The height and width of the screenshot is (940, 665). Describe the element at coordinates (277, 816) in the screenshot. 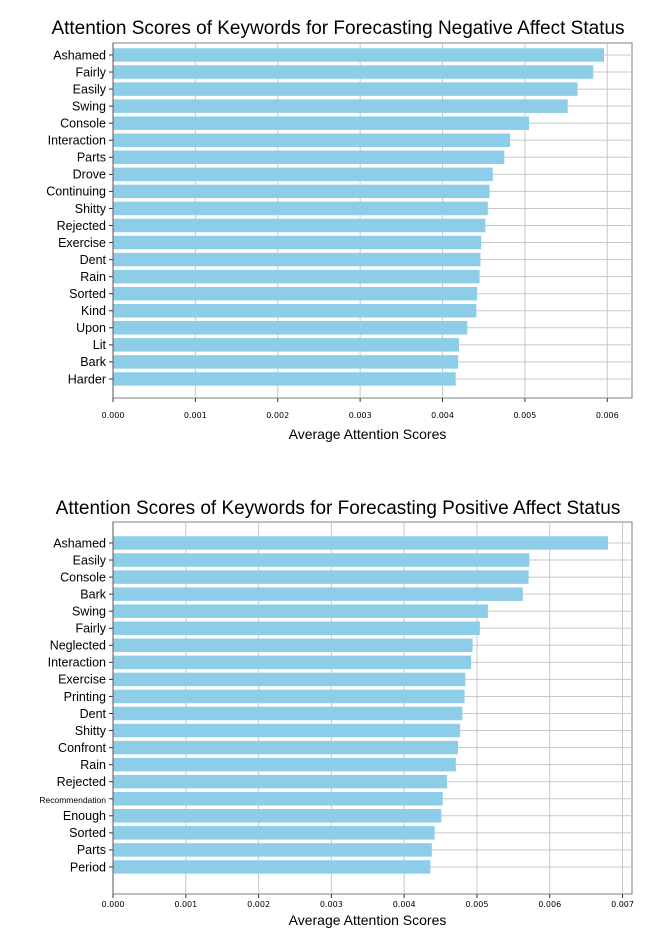

I see `chart-1-bar-enough` at that location.